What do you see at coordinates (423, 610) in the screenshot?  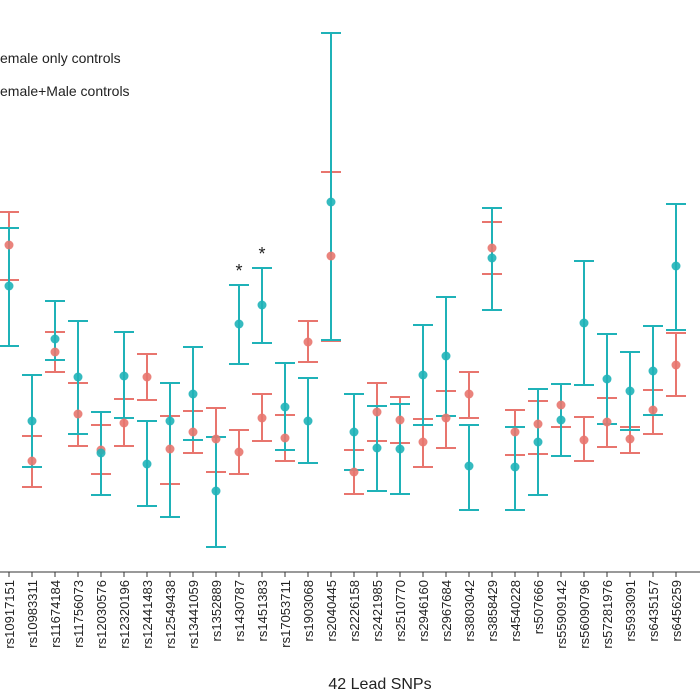 I see `x-tick-label: rs2946160` at bounding box center [423, 610].